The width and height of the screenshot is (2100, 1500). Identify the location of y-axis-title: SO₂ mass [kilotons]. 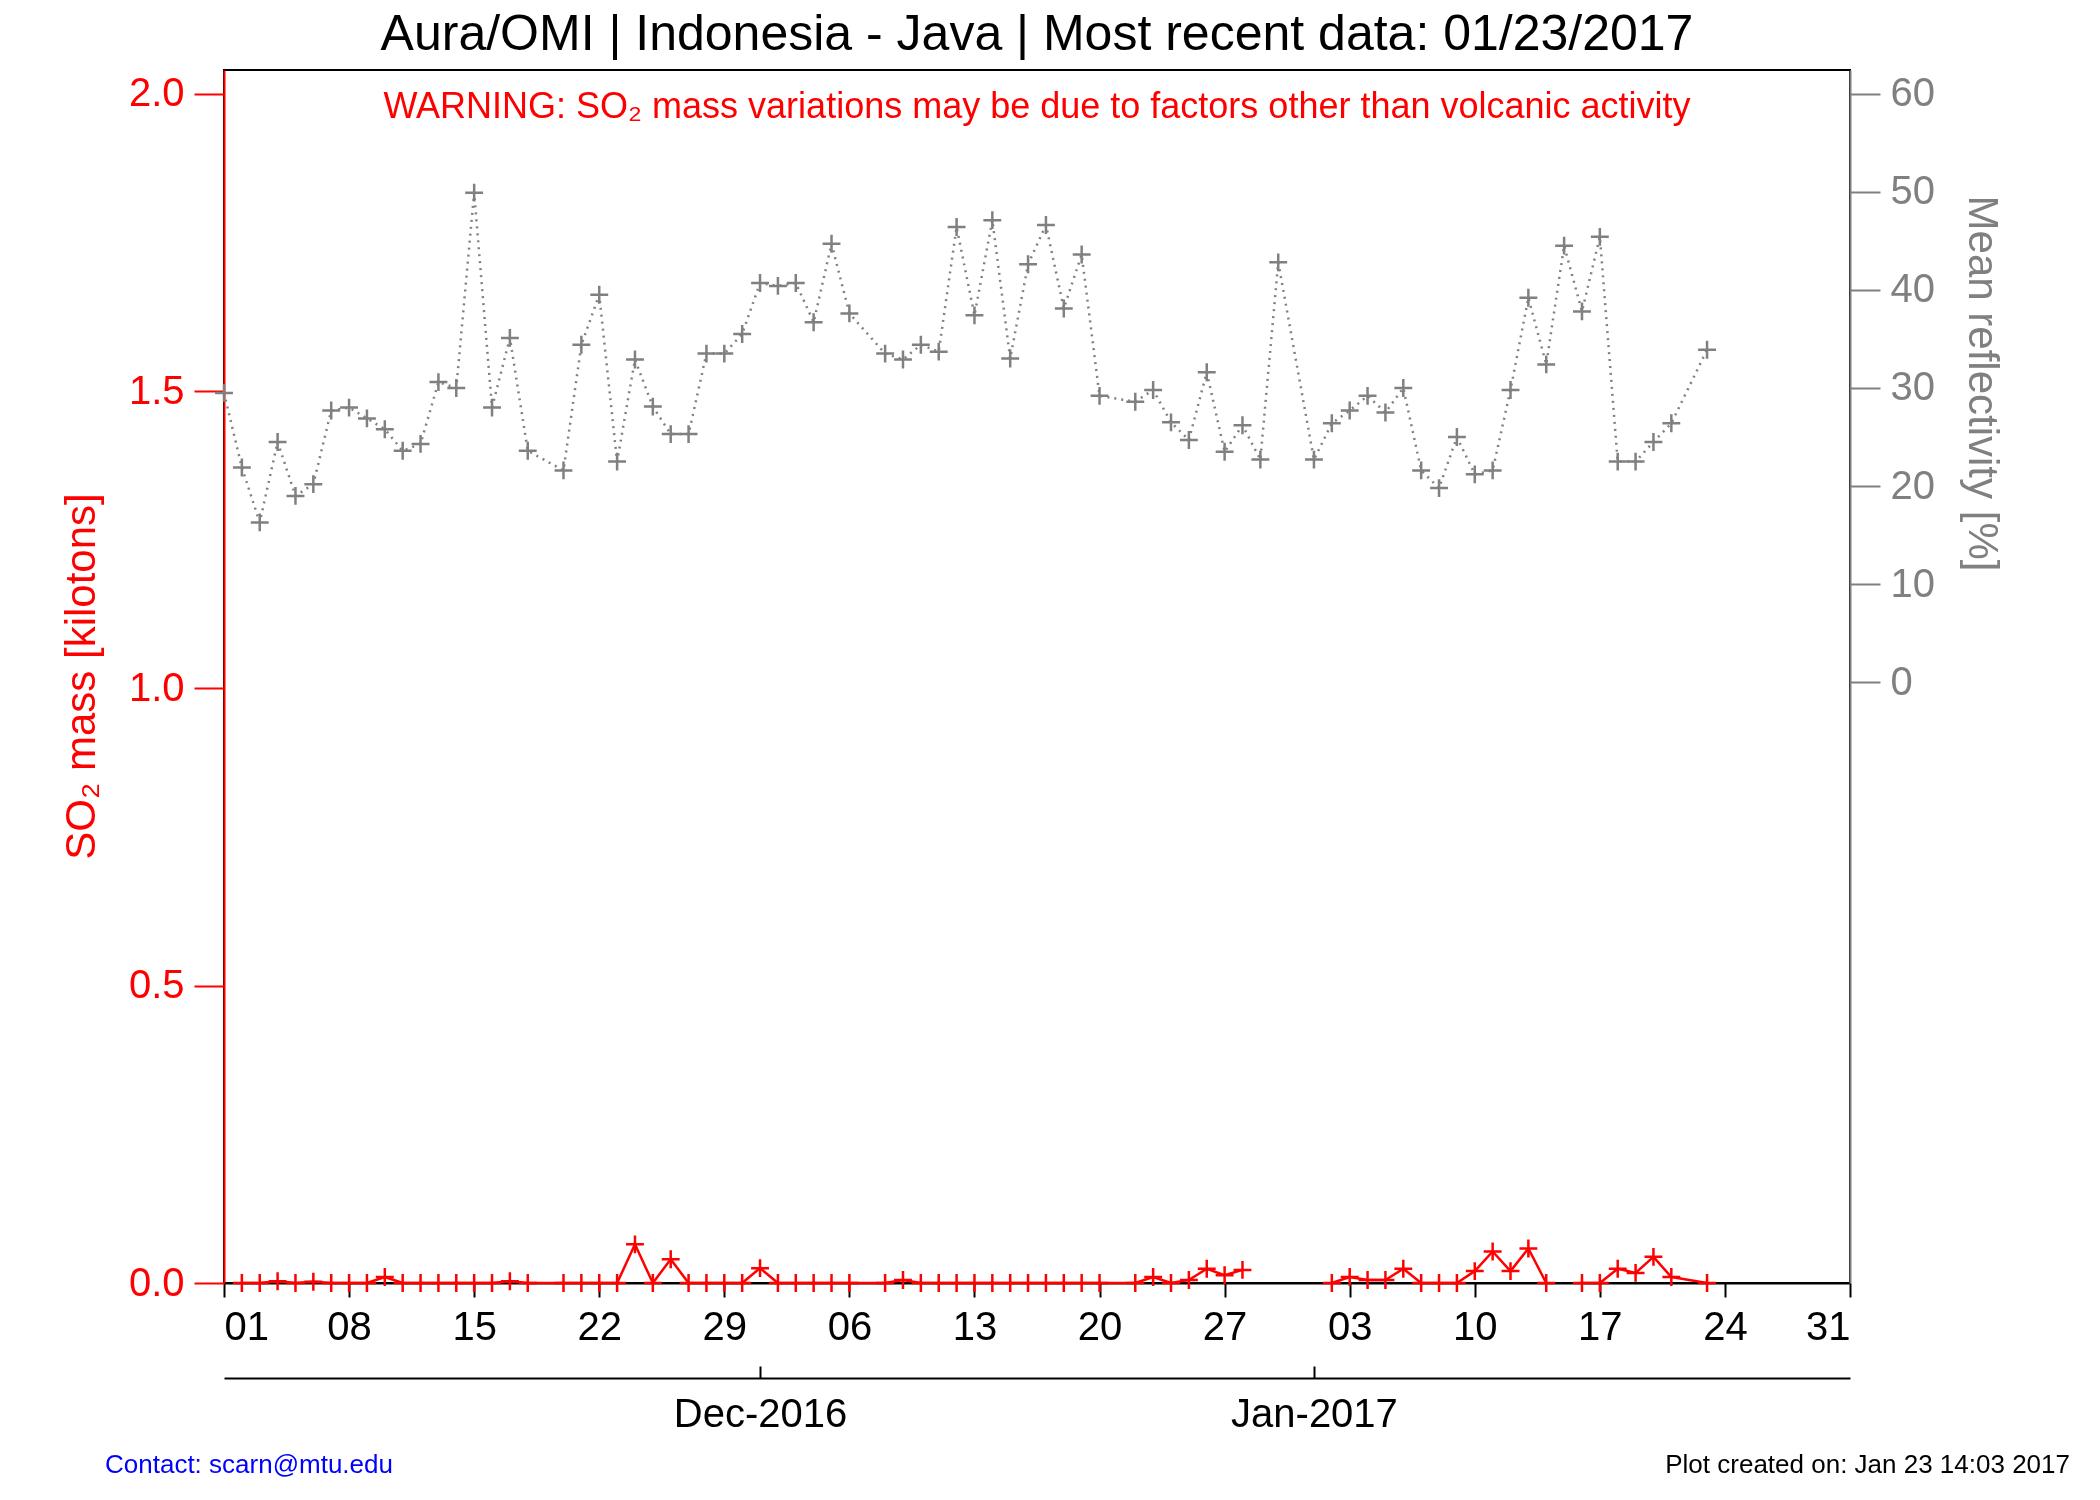
(80, 676).